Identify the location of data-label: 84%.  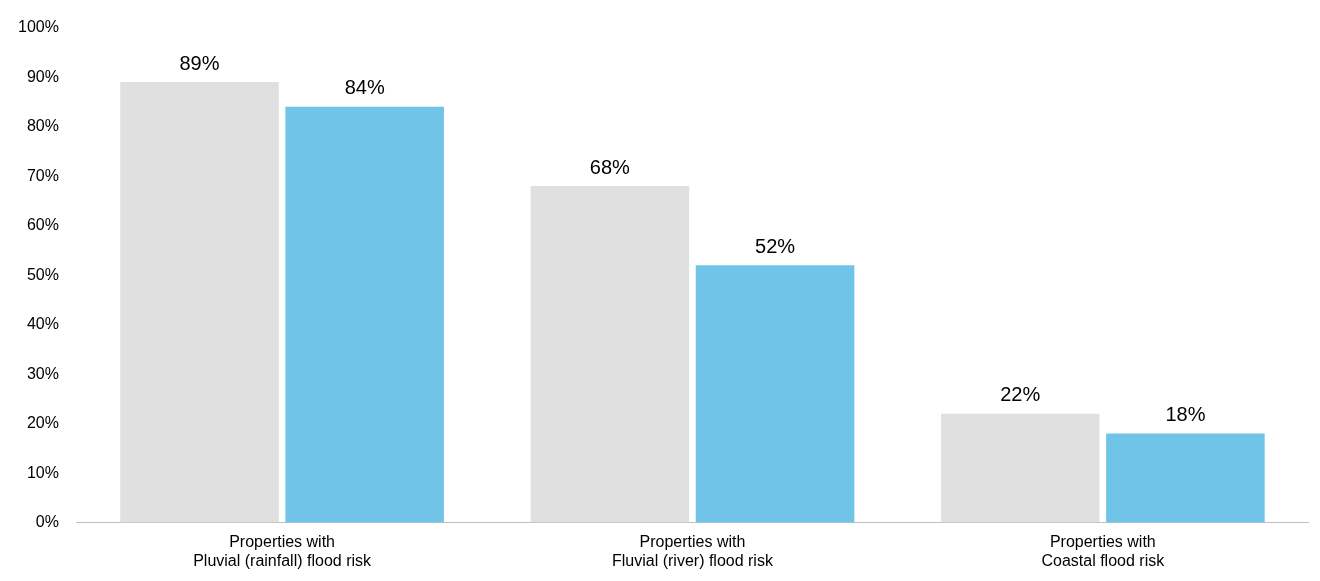
(364, 87).